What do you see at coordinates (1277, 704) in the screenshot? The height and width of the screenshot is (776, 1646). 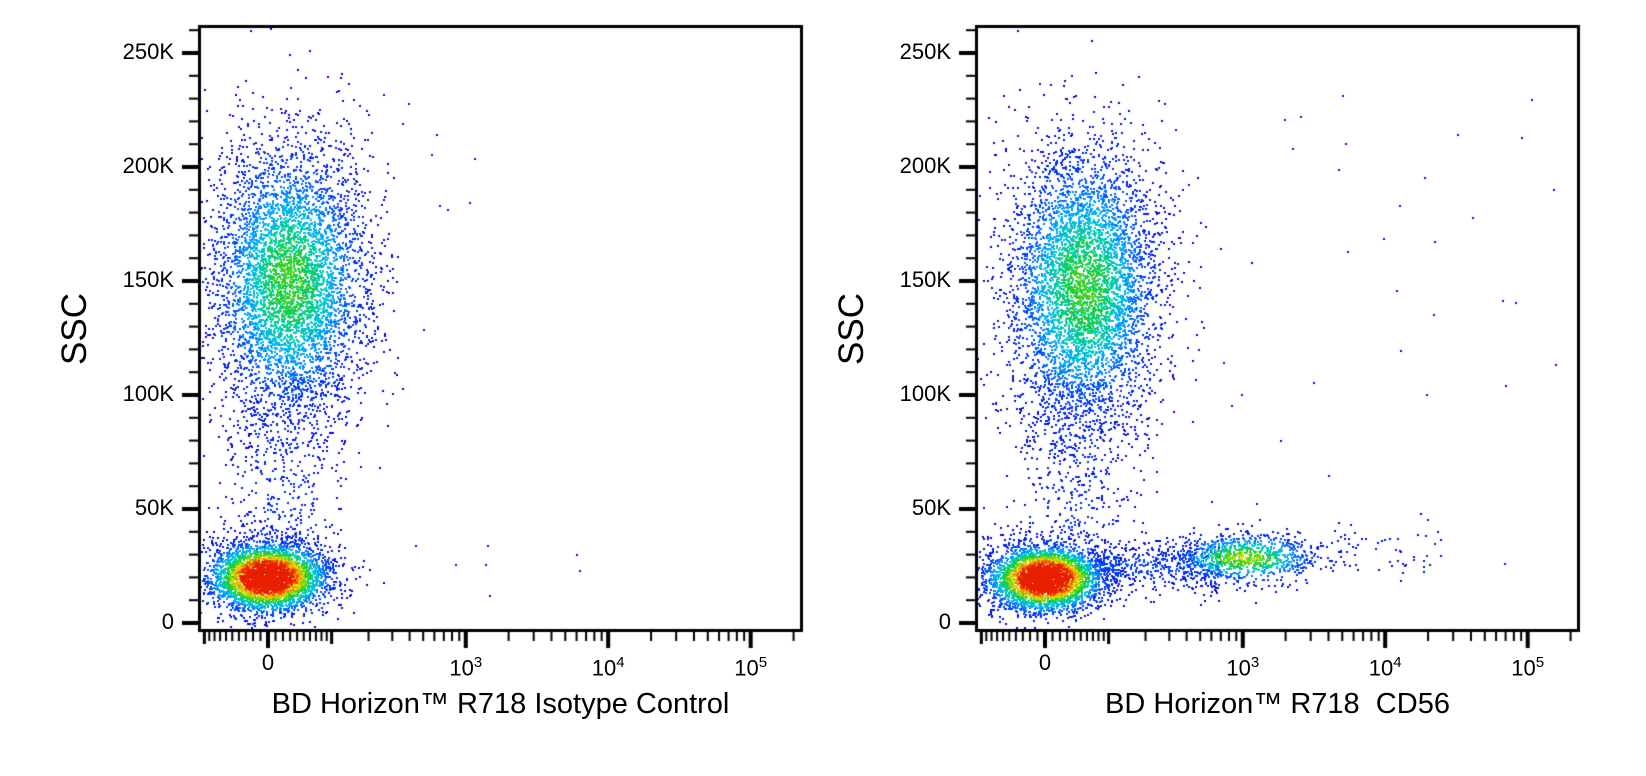 I see `x-axis-title: BD Horizon™ R718 CD56` at bounding box center [1277, 704].